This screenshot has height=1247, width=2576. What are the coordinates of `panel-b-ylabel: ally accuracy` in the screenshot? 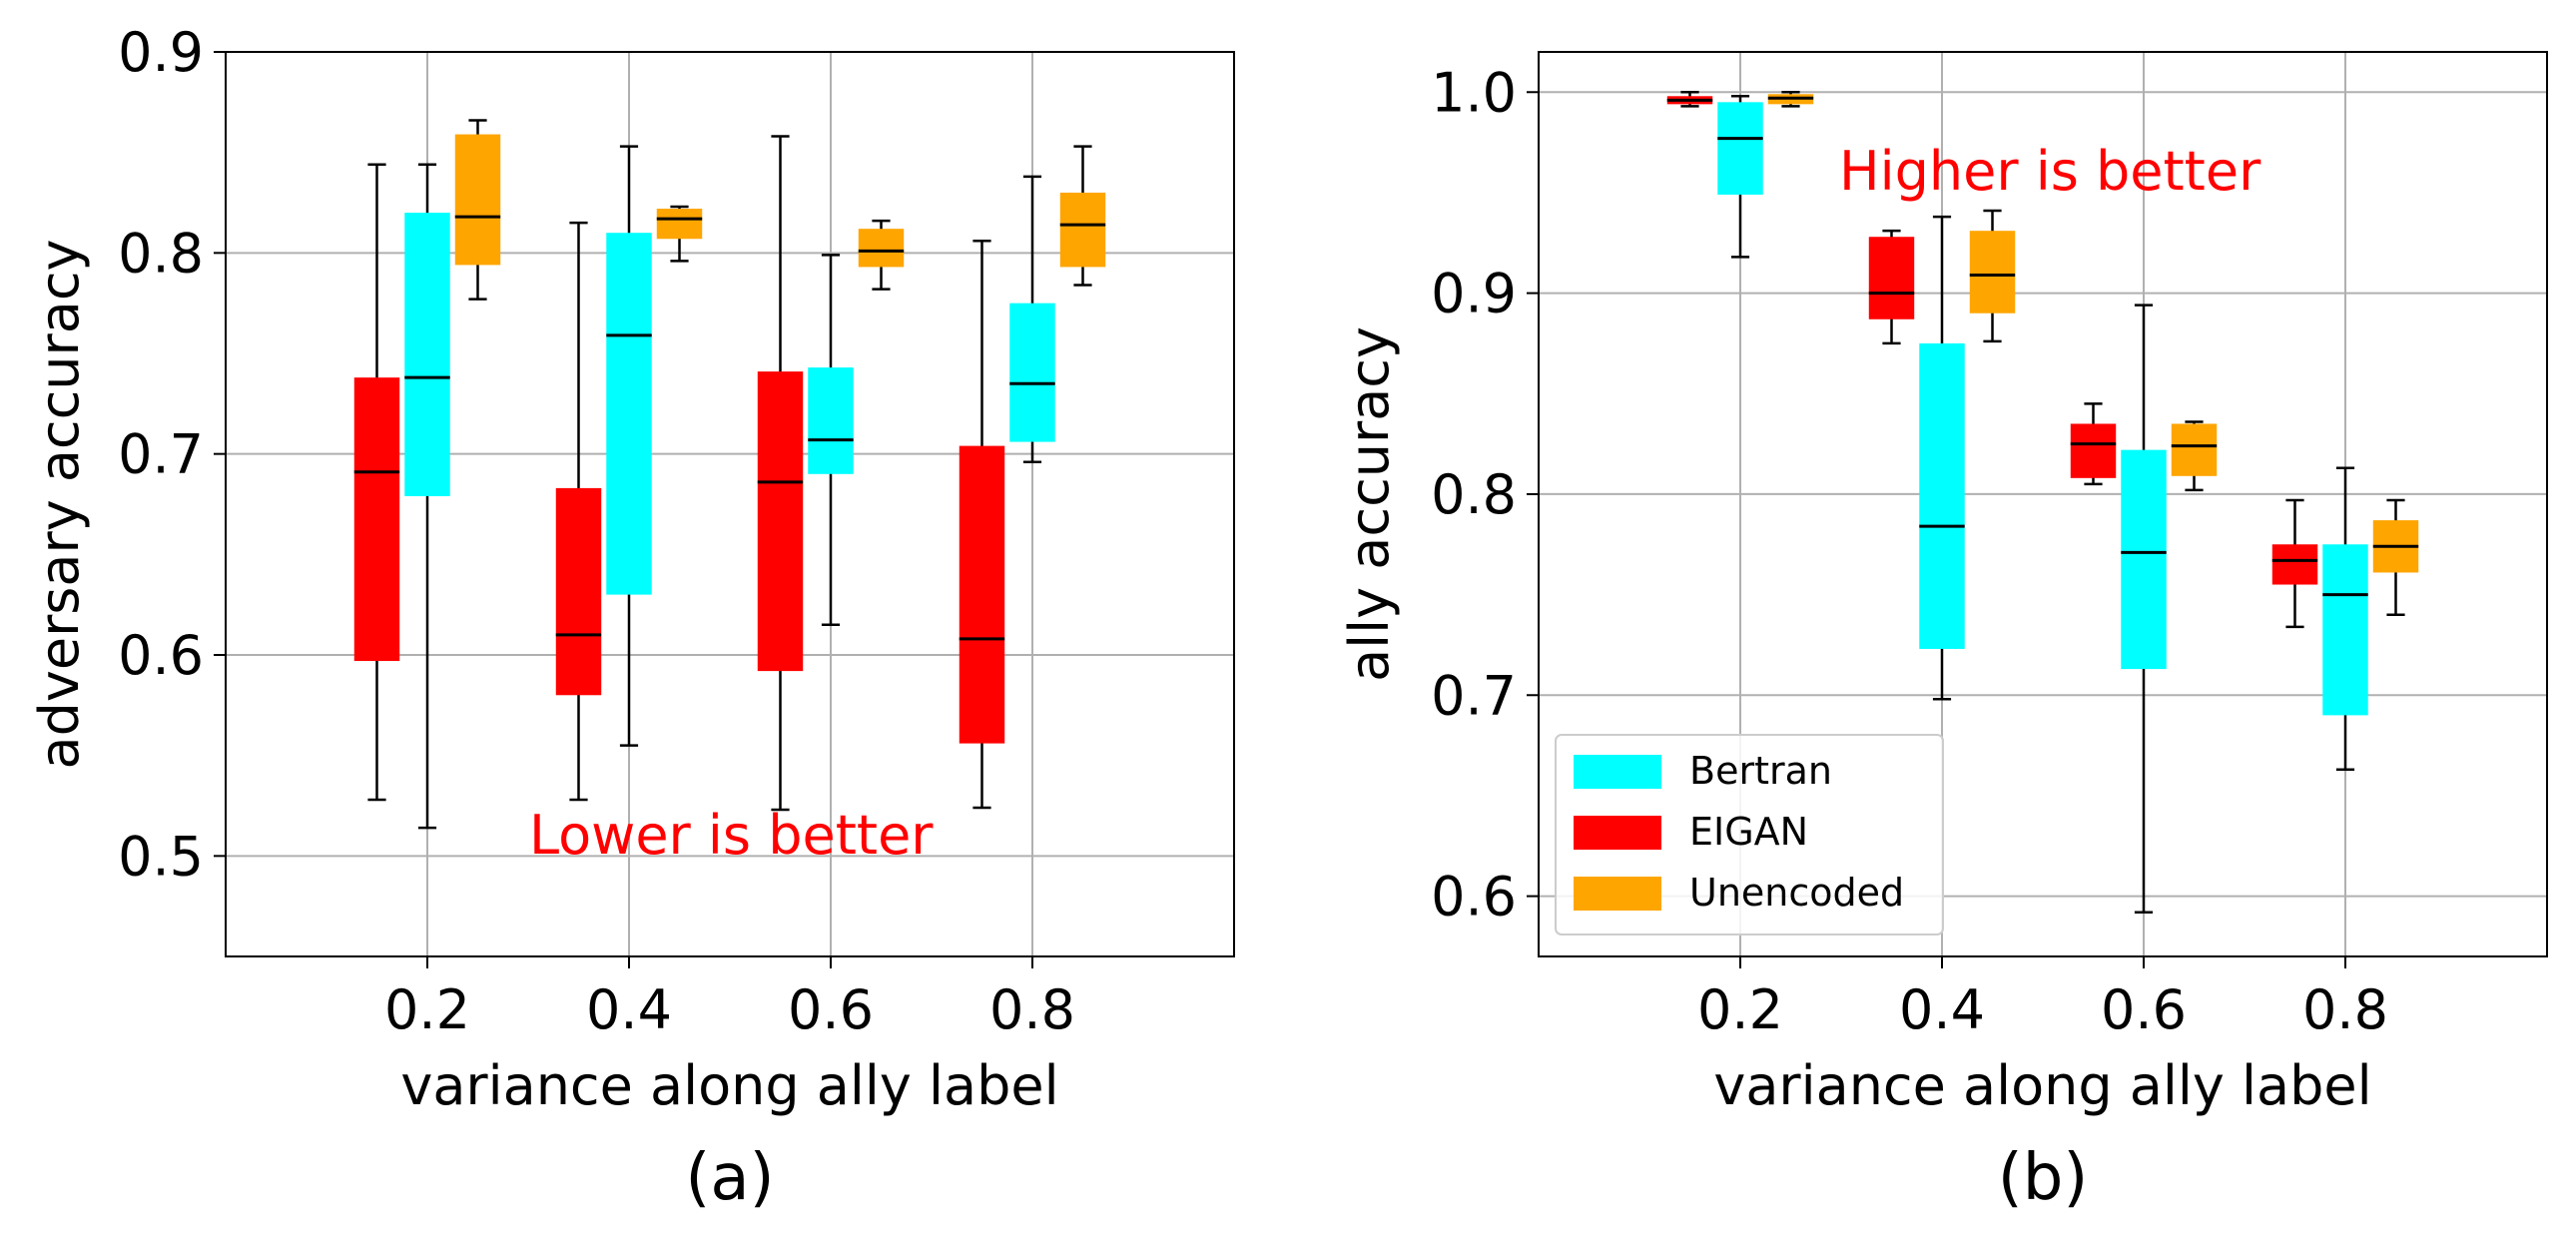 It's located at (1369, 504).